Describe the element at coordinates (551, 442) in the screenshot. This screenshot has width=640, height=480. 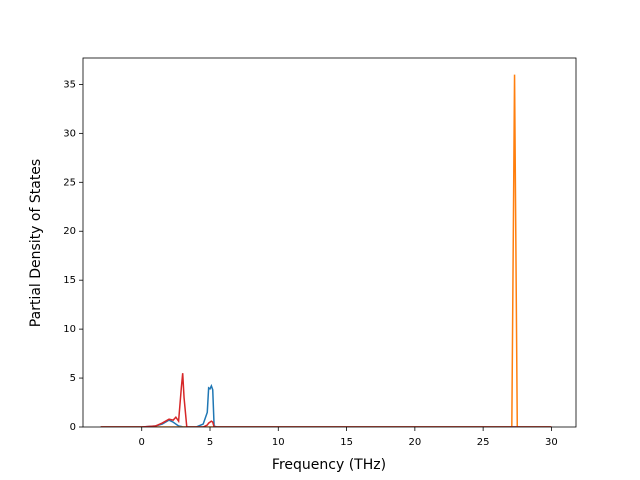
I see `x-tick-label: 30` at that location.